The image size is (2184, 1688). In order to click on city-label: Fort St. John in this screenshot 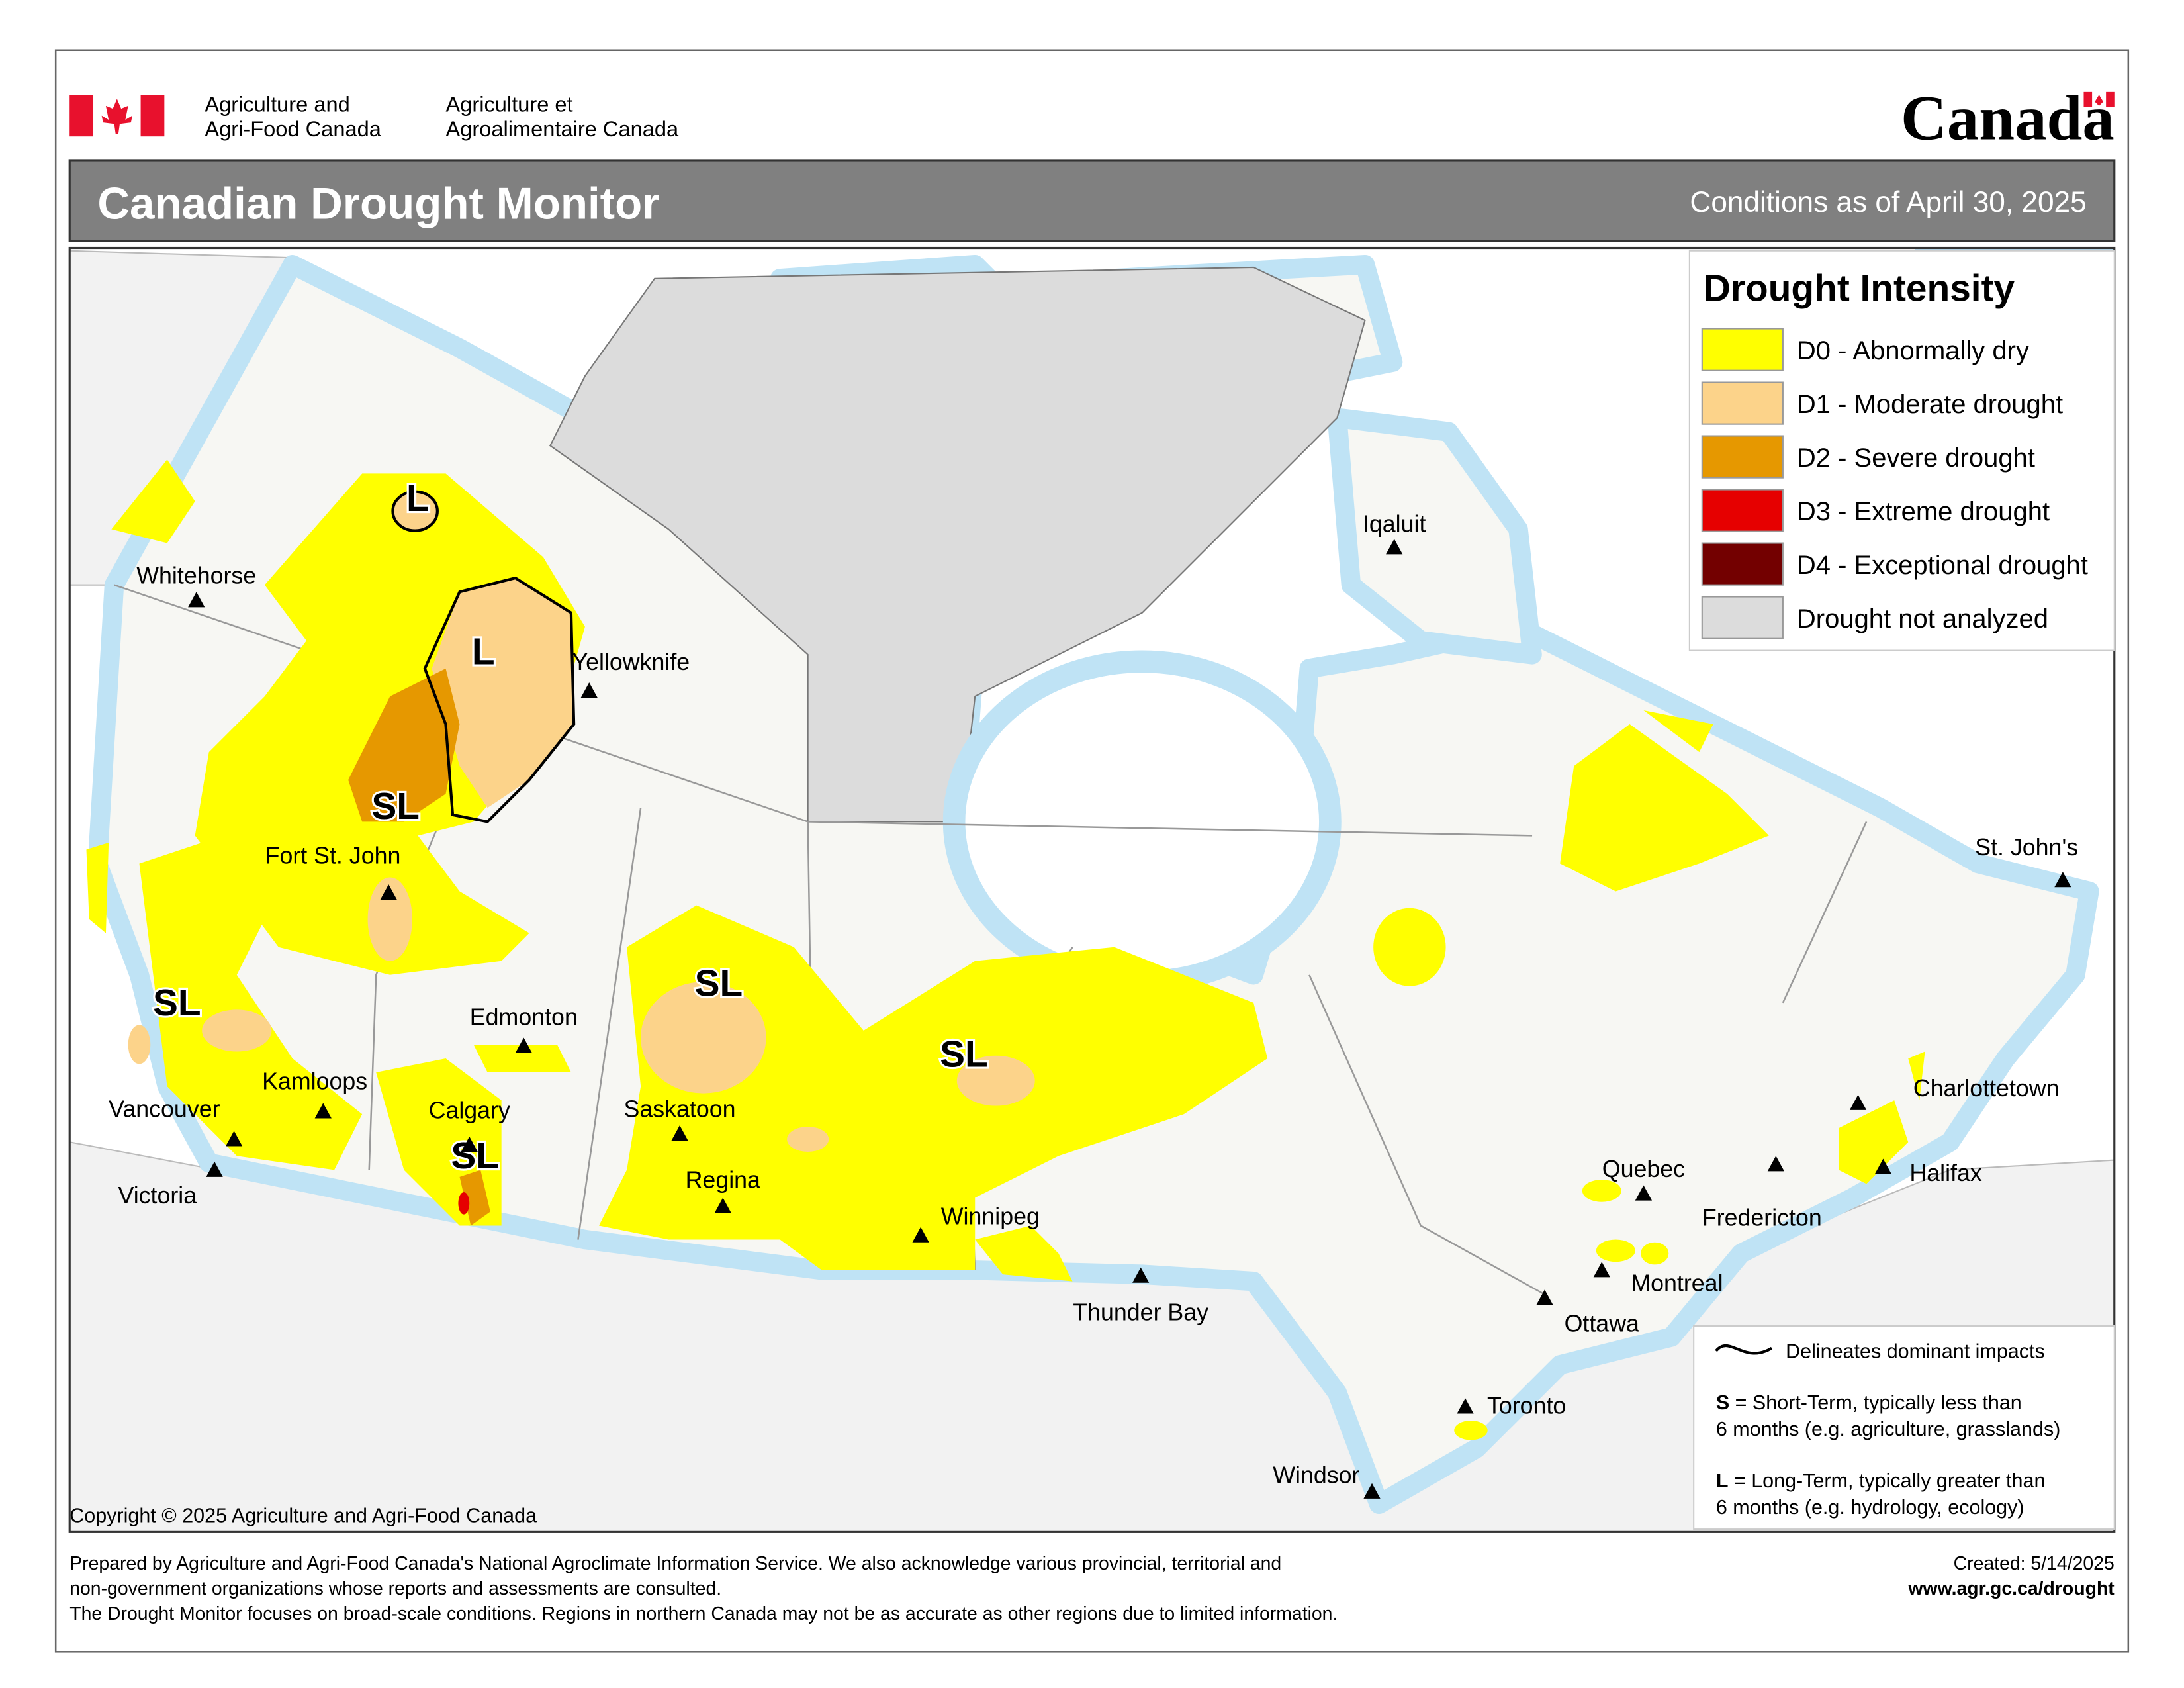, I will do `click(333, 855)`.